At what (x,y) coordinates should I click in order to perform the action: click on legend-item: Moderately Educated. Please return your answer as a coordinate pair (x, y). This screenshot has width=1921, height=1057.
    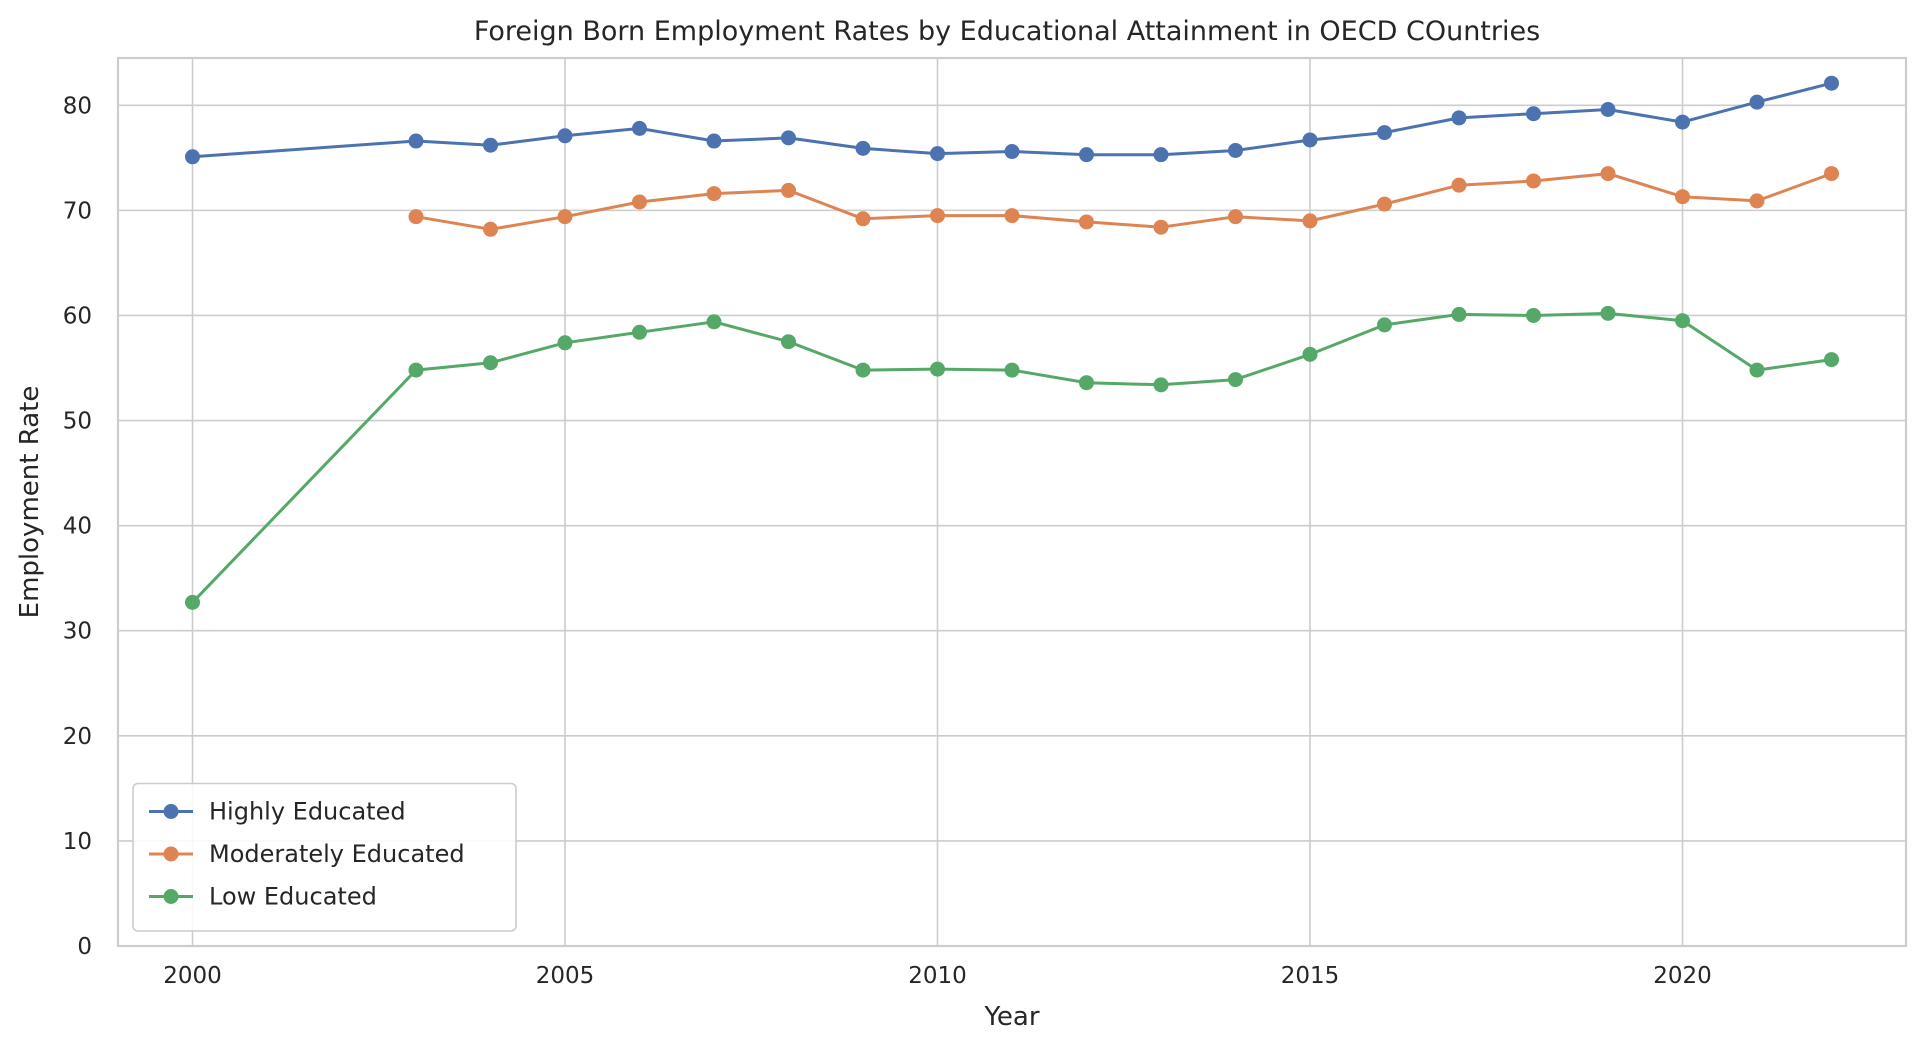
    Looking at the image, I should click on (307, 854).